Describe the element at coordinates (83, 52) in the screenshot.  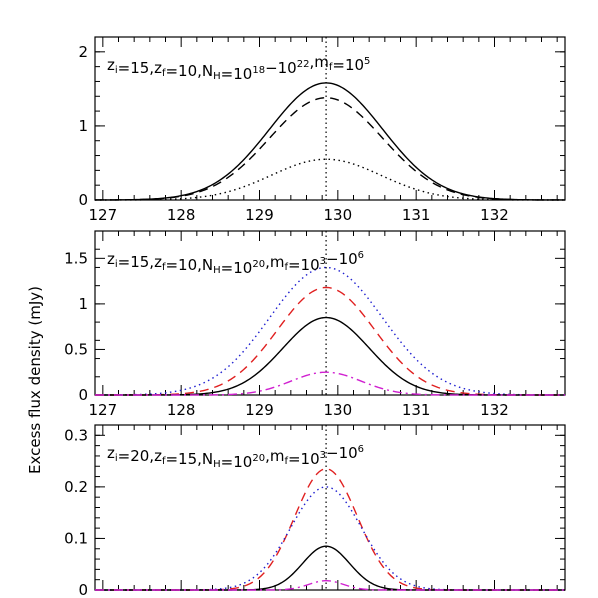
I see `y-tick-label: 2` at that location.